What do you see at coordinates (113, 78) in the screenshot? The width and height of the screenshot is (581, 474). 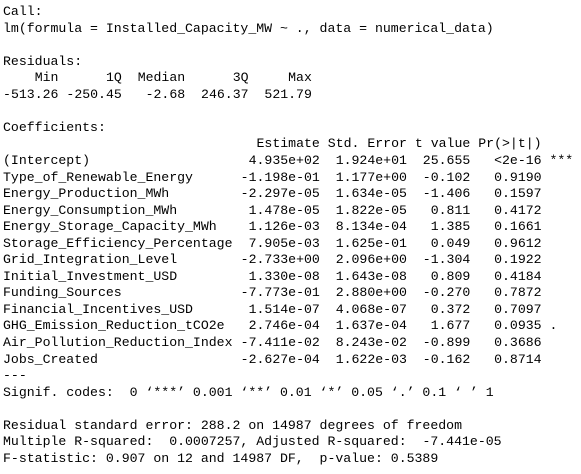 I see `residual-header: 1Q` at bounding box center [113, 78].